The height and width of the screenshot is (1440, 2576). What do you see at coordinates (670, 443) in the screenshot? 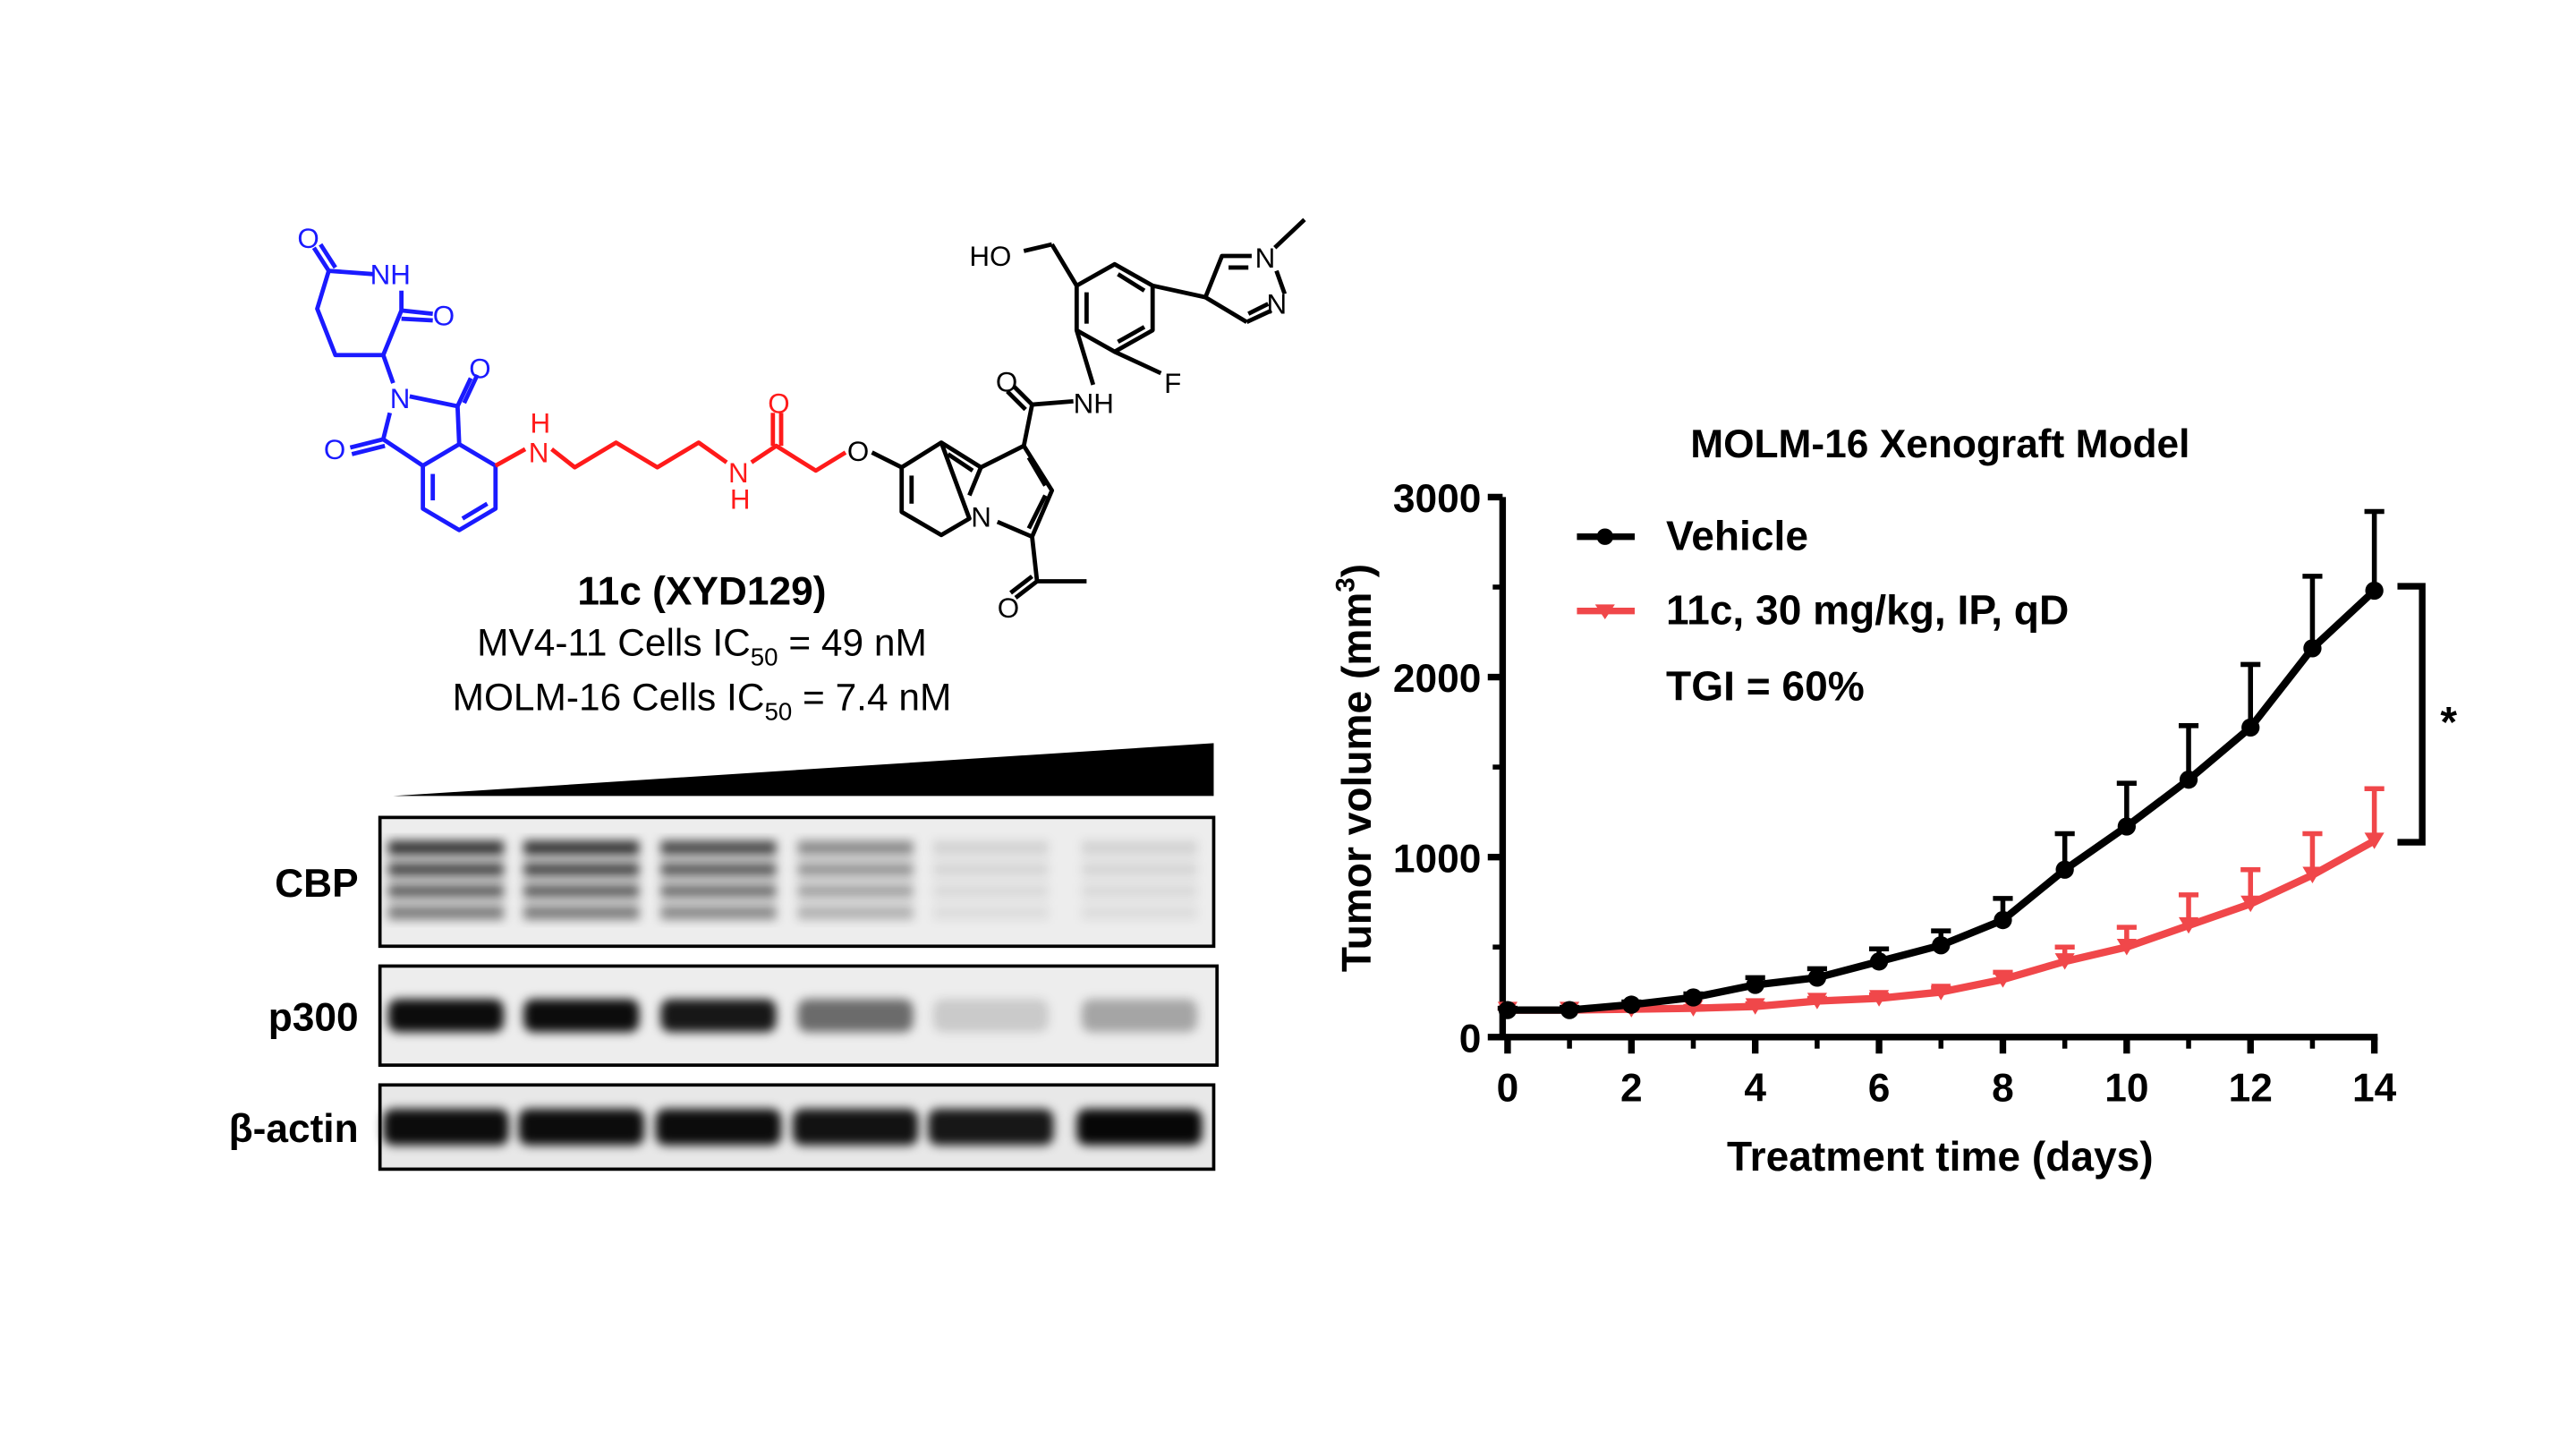
I see `linker` at bounding box center [670, 443].